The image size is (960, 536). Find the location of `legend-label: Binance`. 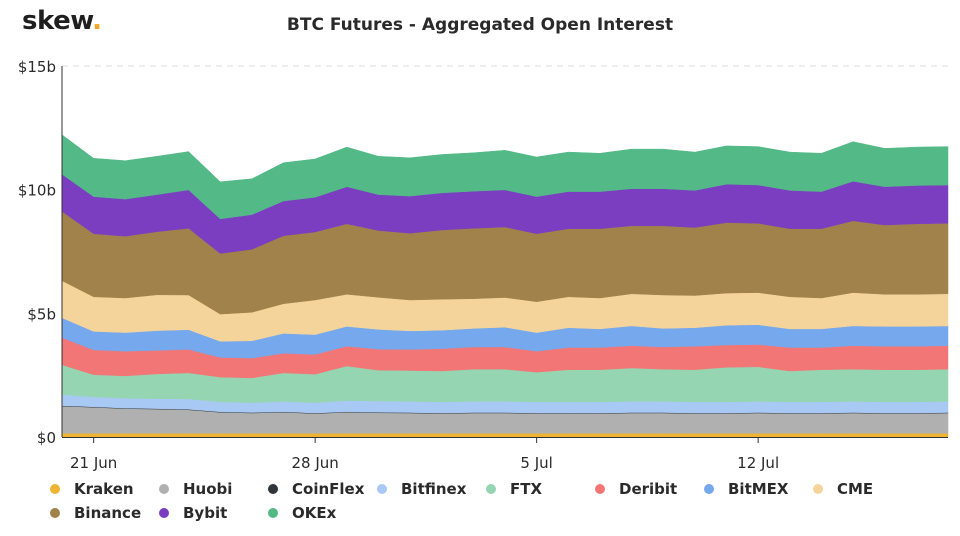

legend-label: Binance is located at coordinates (108, 513).